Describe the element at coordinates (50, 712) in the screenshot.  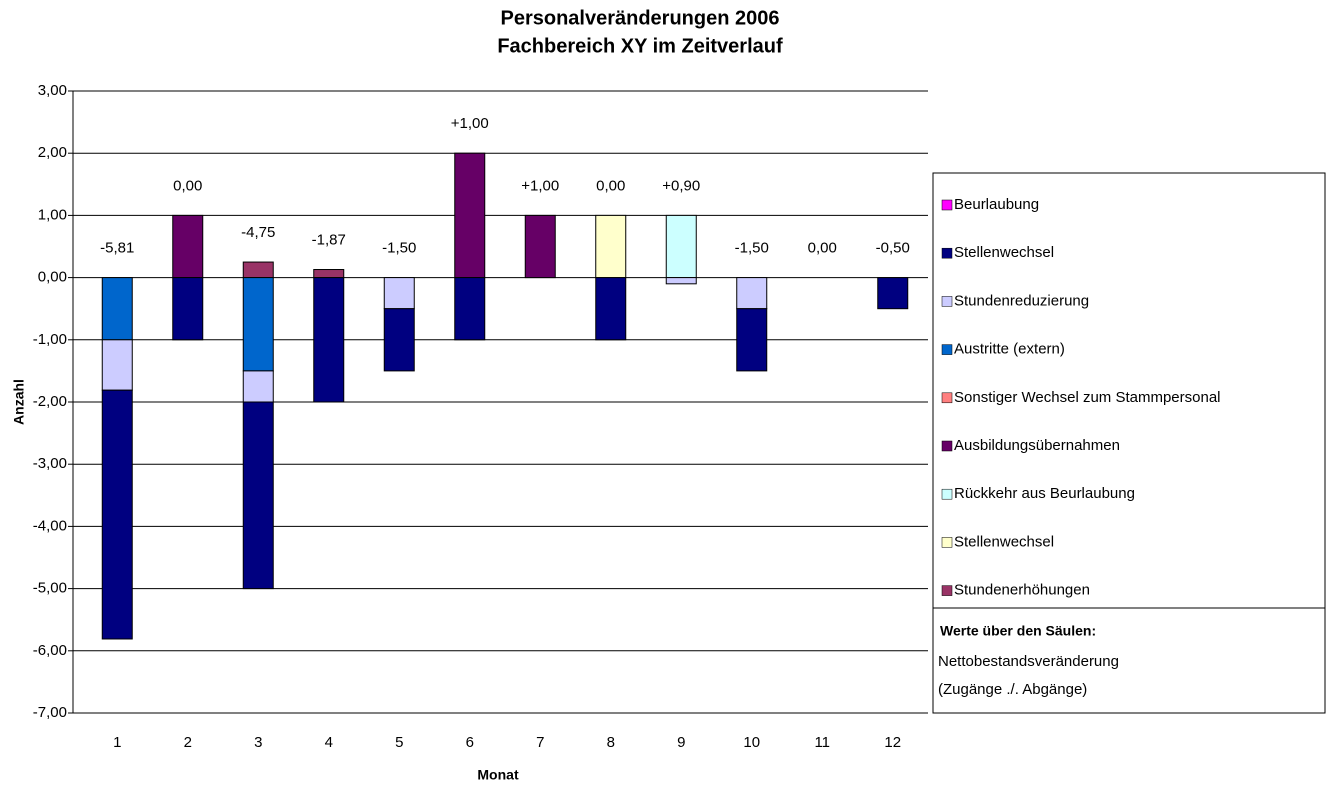
I see `y-tick-label: -7,00` at that location.